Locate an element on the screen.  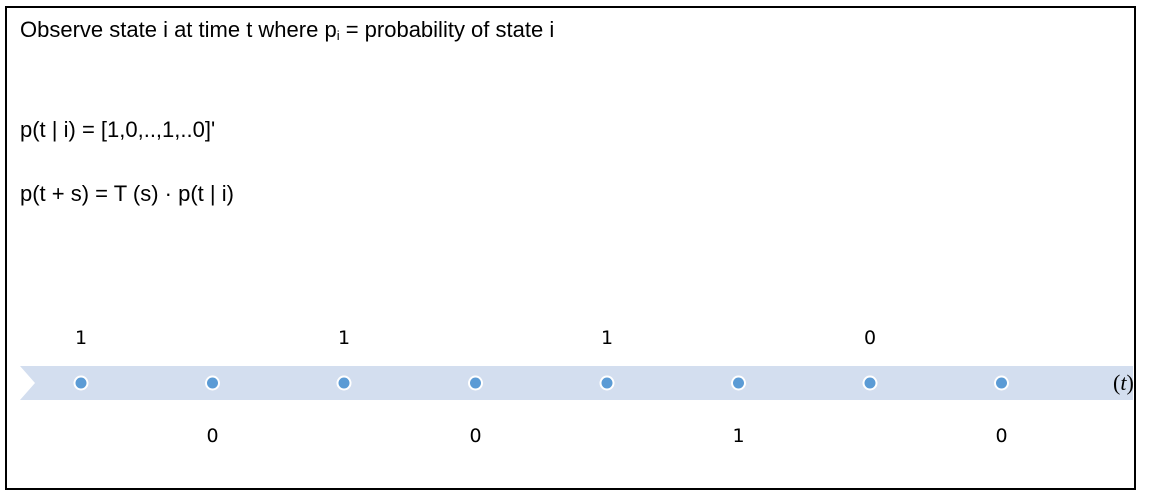
time-axis-variable: t is located at coordinates (1123, 382).